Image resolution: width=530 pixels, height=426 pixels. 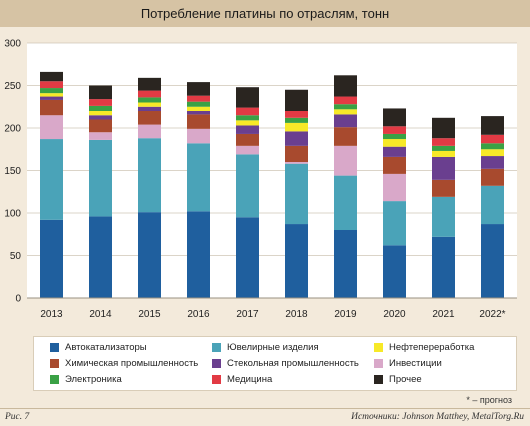 I want to click on forecast-note: * – прогноз, so click(x=489, y=400).